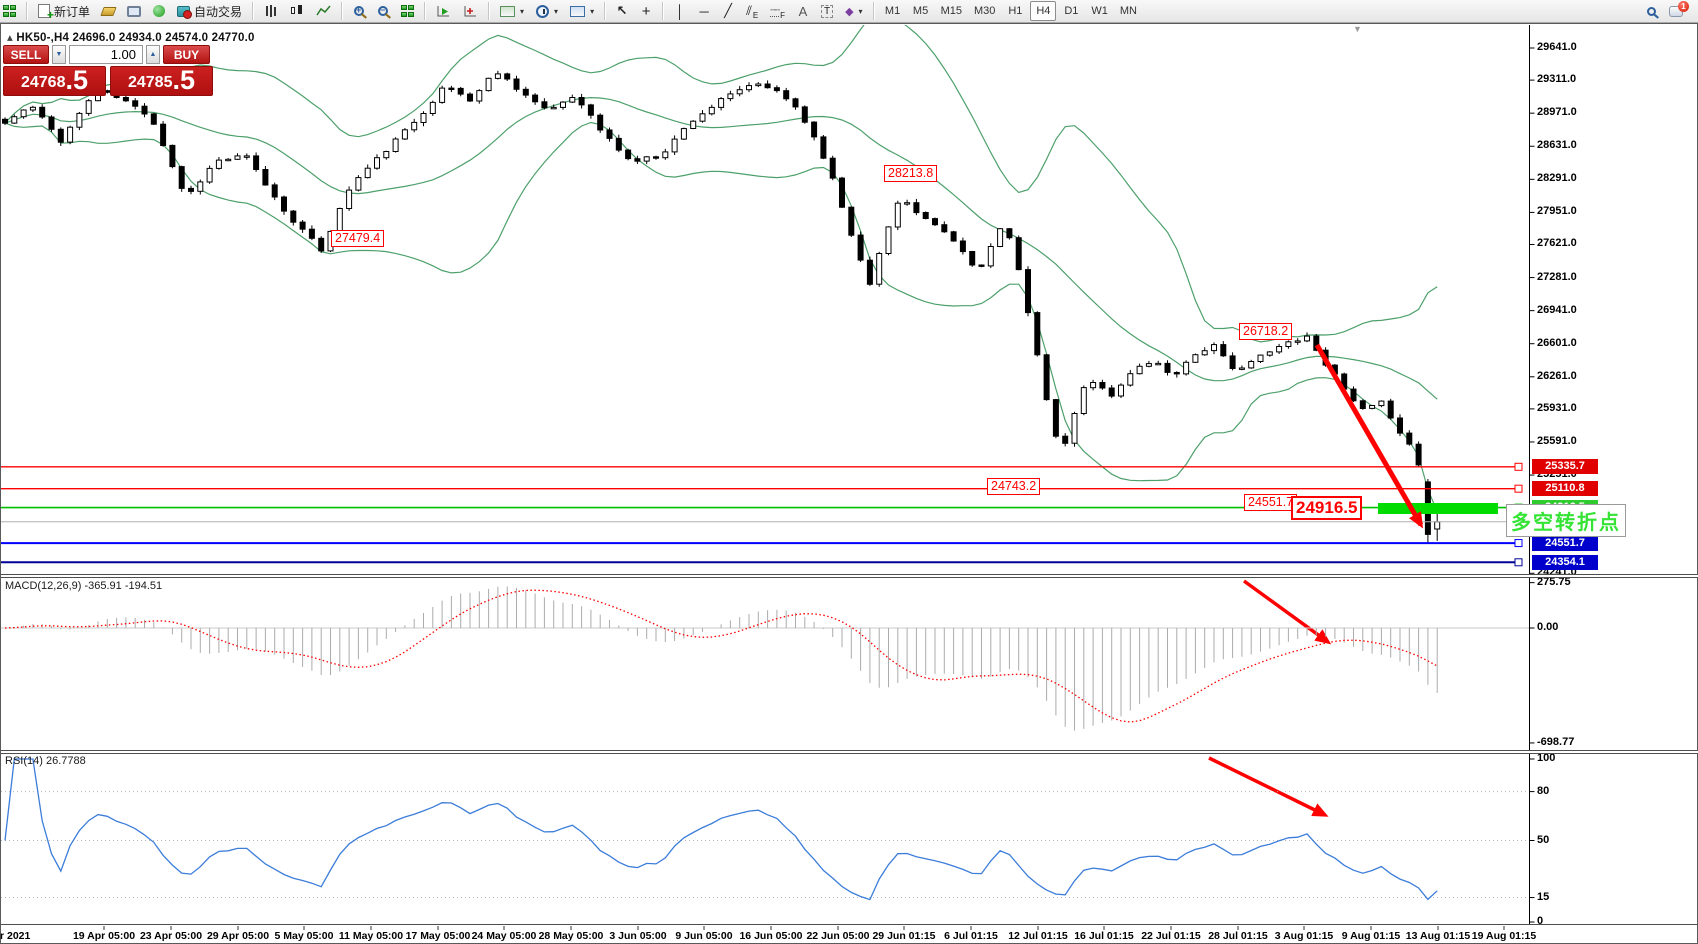  Describe the element at coordinates (186, 54) in the screenshot. I see `buy-button: BUY` at that location.